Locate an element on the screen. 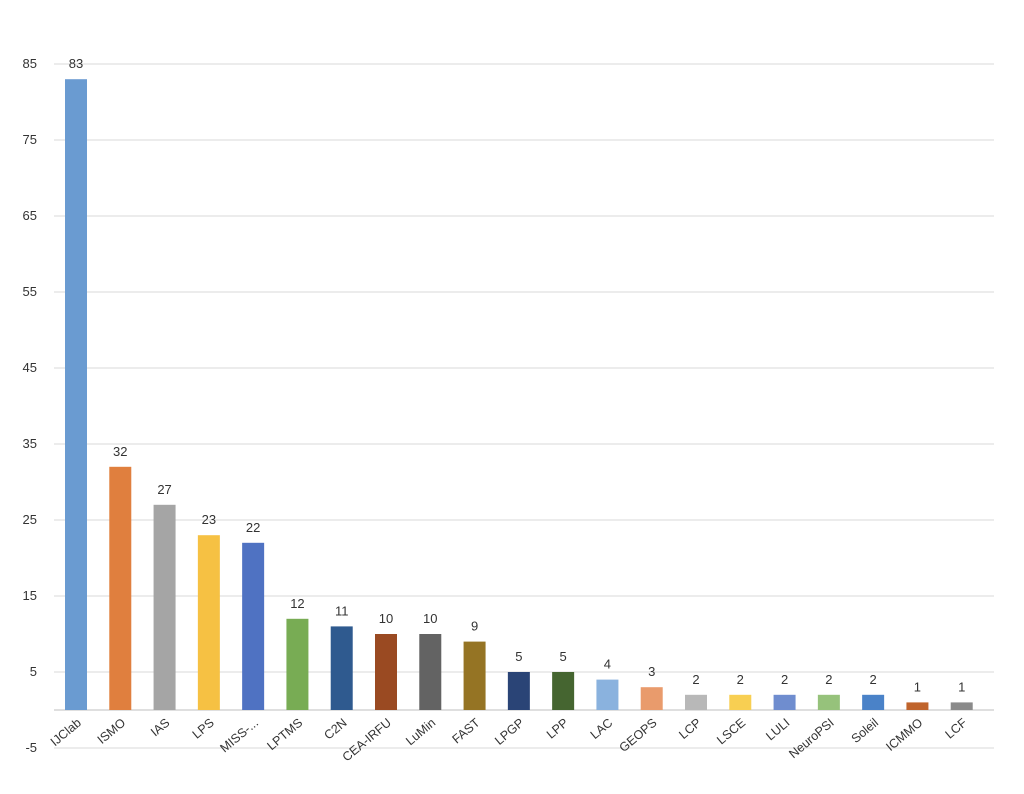  category-label: LCF is located at coordinates (956, 728).